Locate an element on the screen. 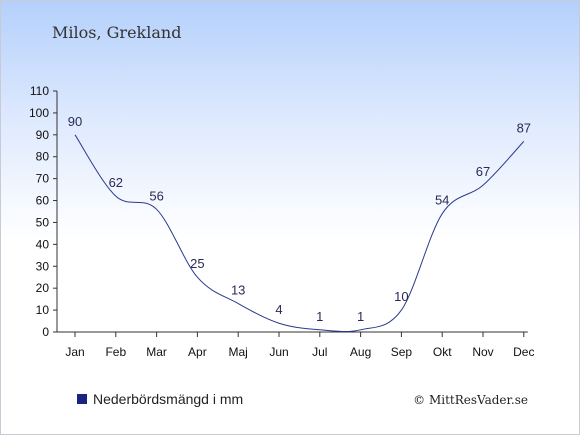 This screenshot has height=435, width=580. y-tick-label: 80 is located at coordinates (43, 157).